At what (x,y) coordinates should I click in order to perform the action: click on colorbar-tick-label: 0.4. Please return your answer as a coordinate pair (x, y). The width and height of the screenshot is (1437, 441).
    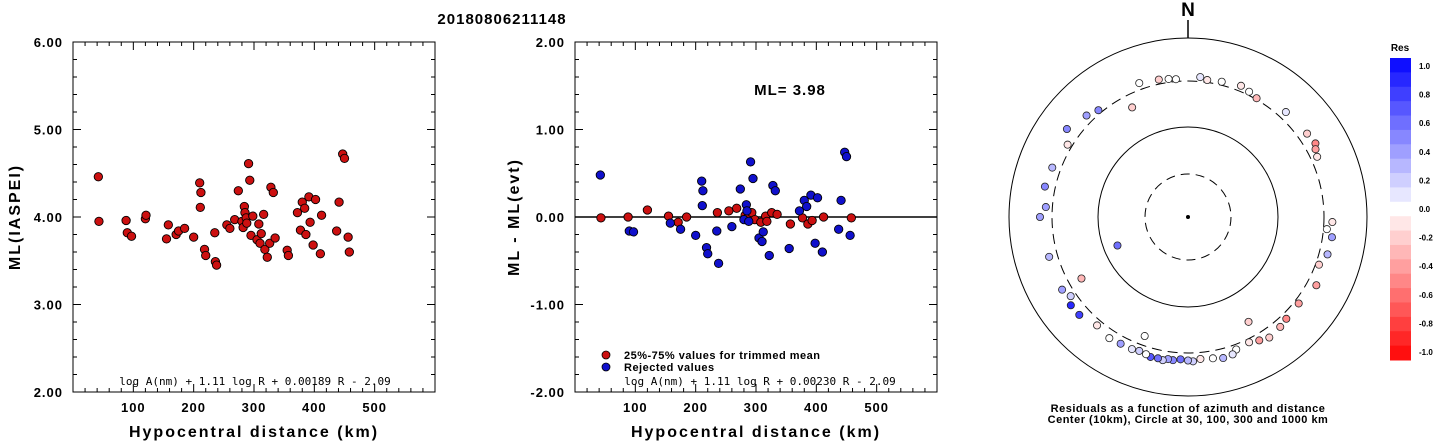
    Looking at the image, I should click on (1425, 152).